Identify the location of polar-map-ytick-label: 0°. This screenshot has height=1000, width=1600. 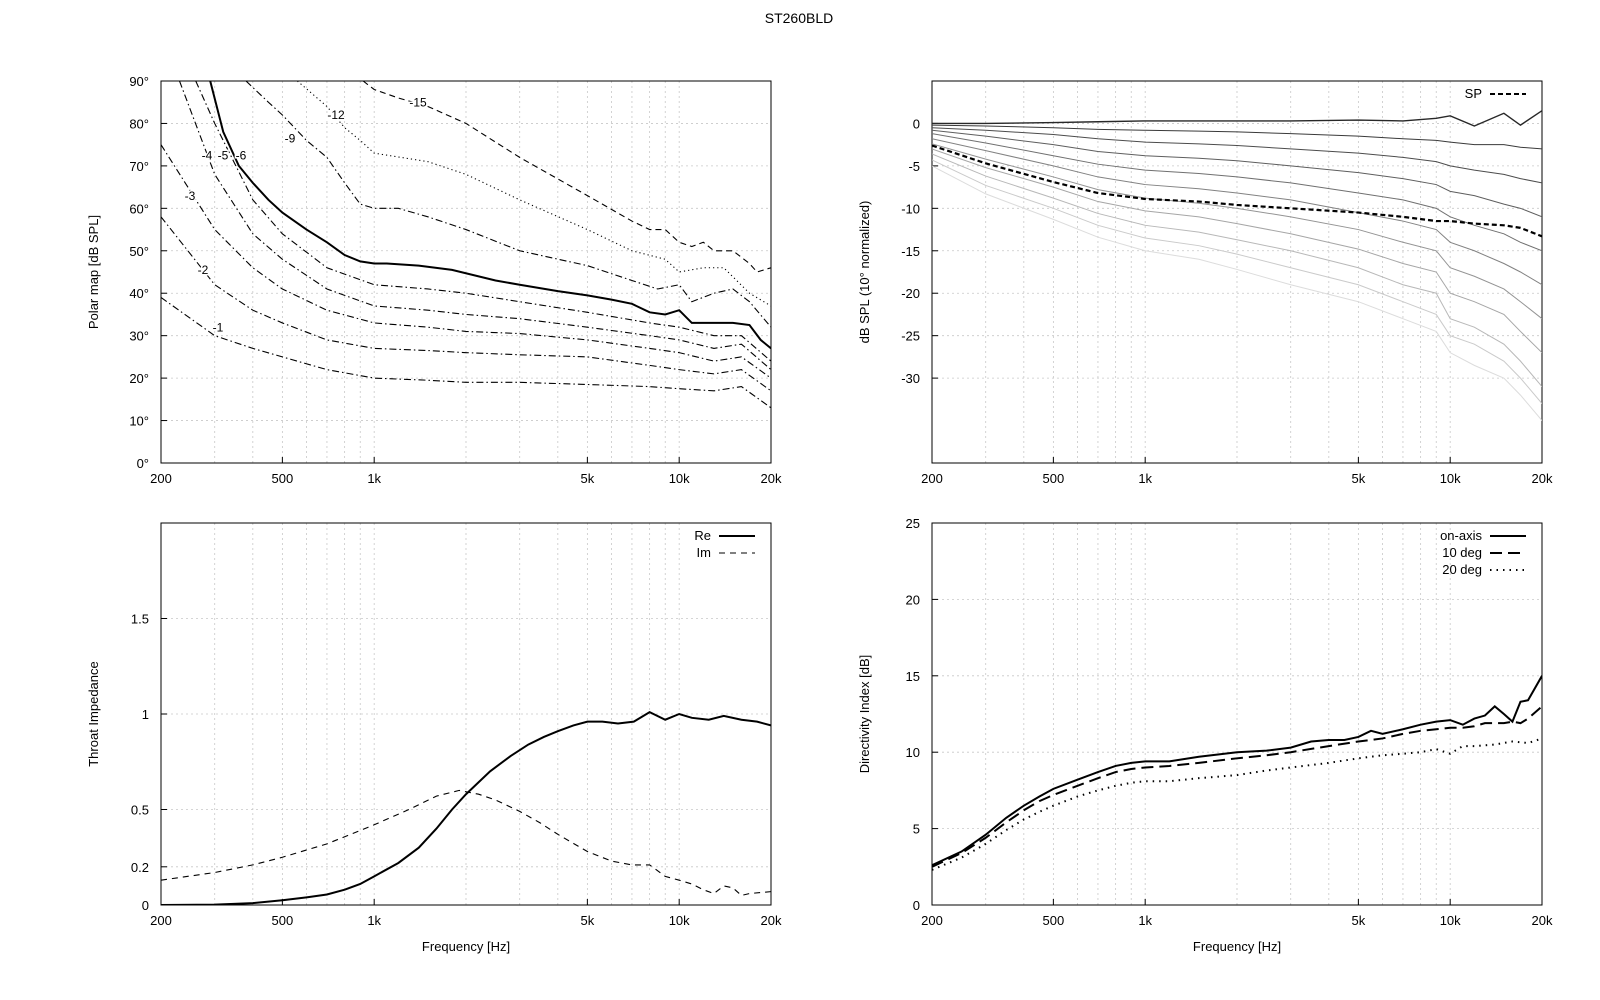
(143, 463).